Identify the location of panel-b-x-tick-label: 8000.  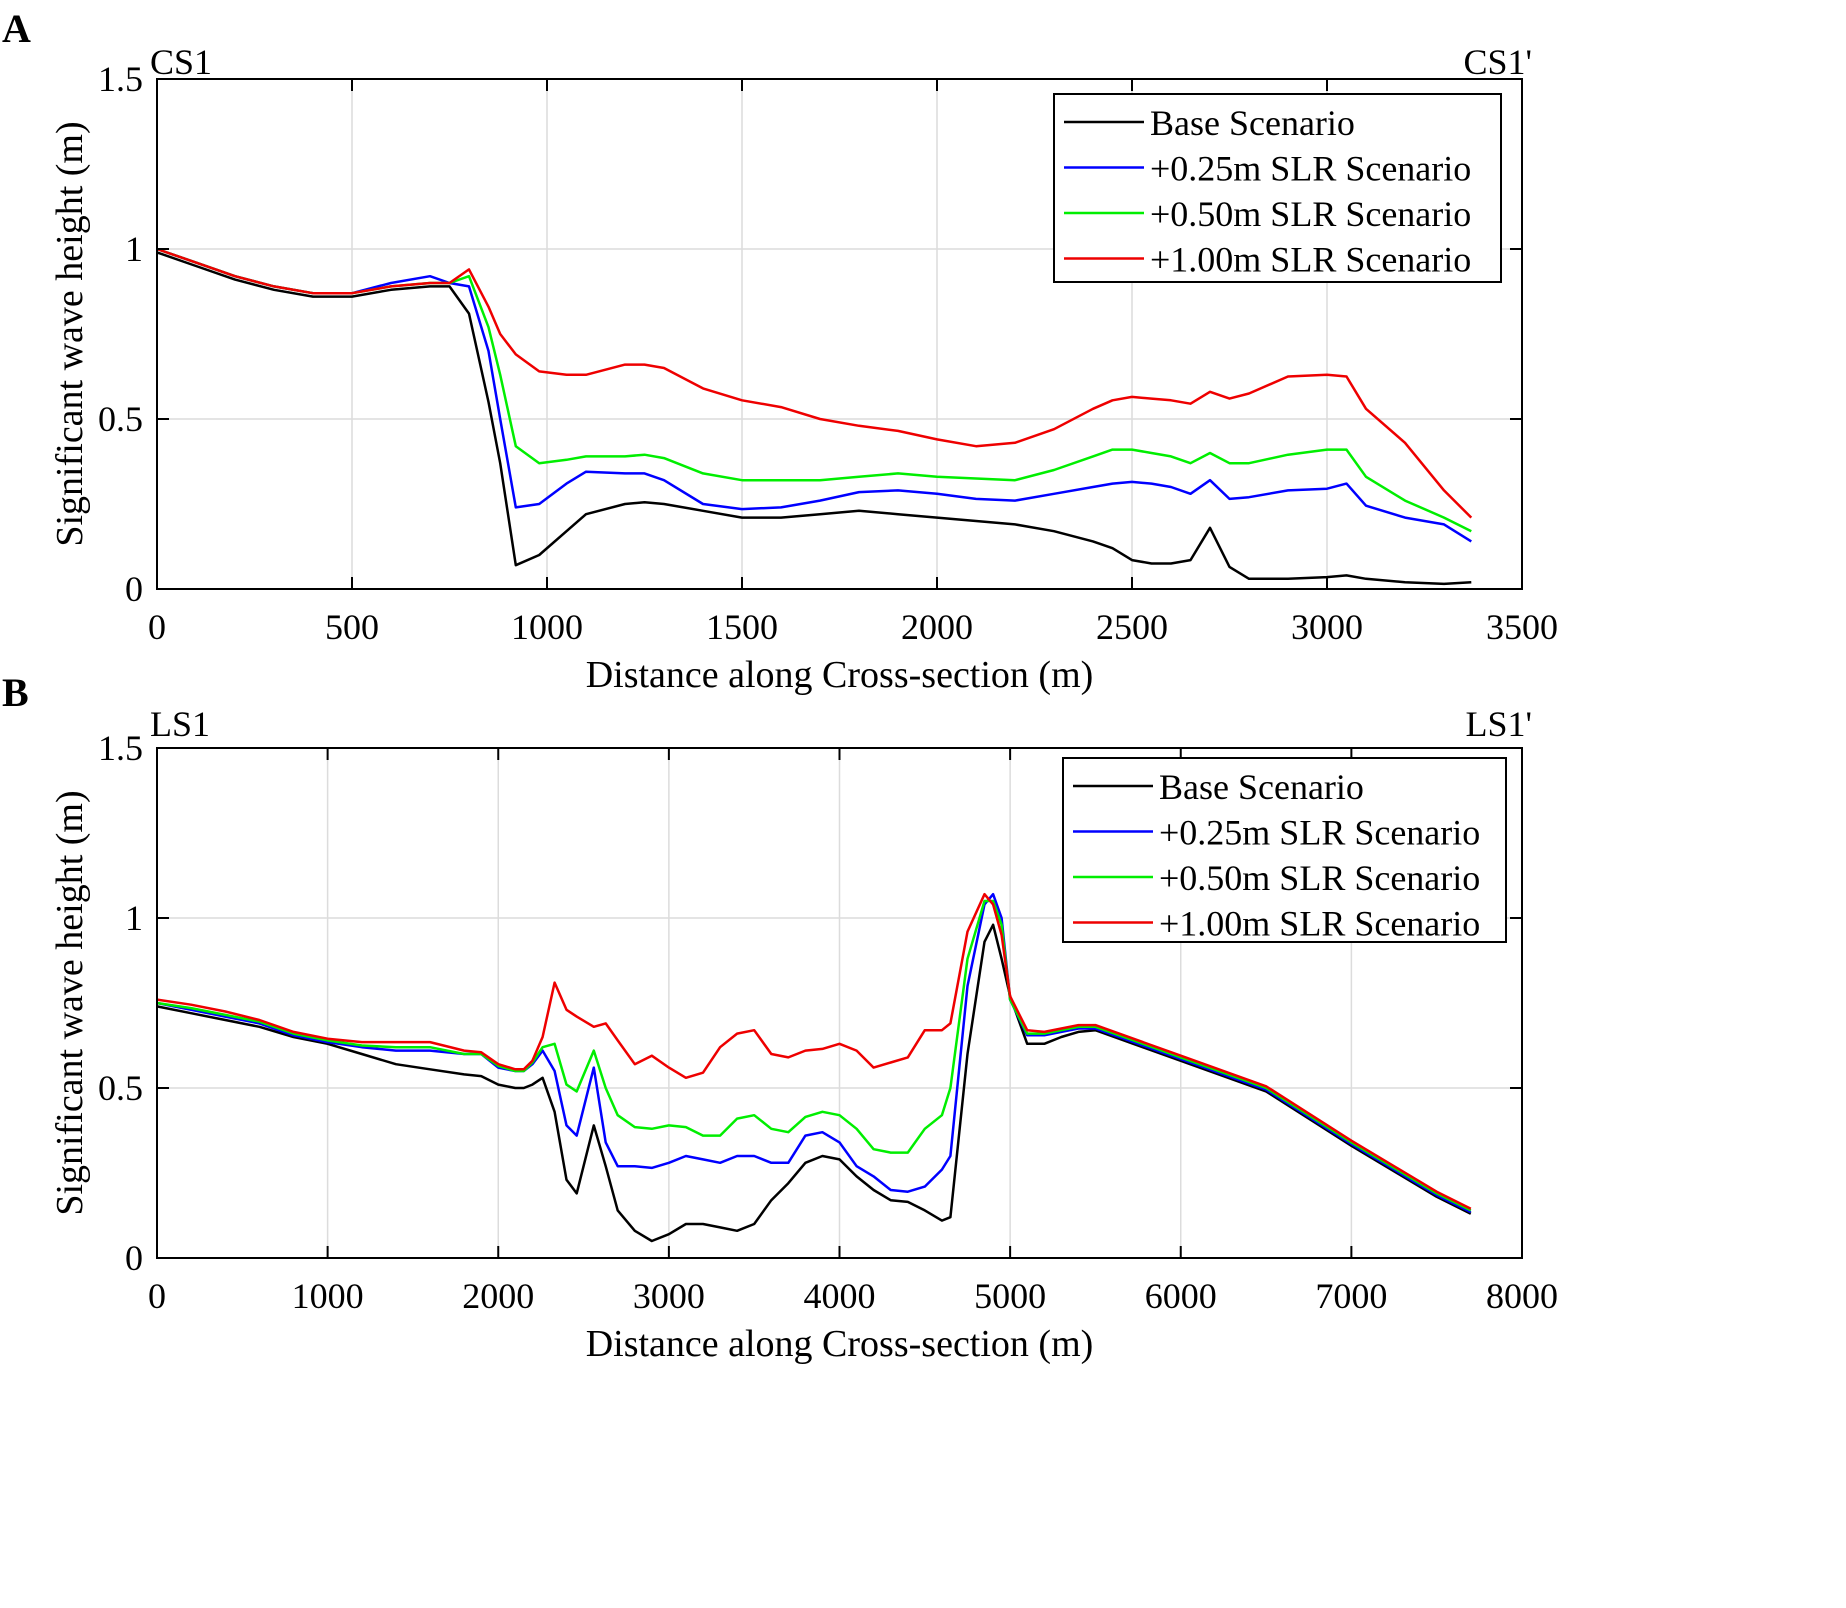
(1522, 1296).